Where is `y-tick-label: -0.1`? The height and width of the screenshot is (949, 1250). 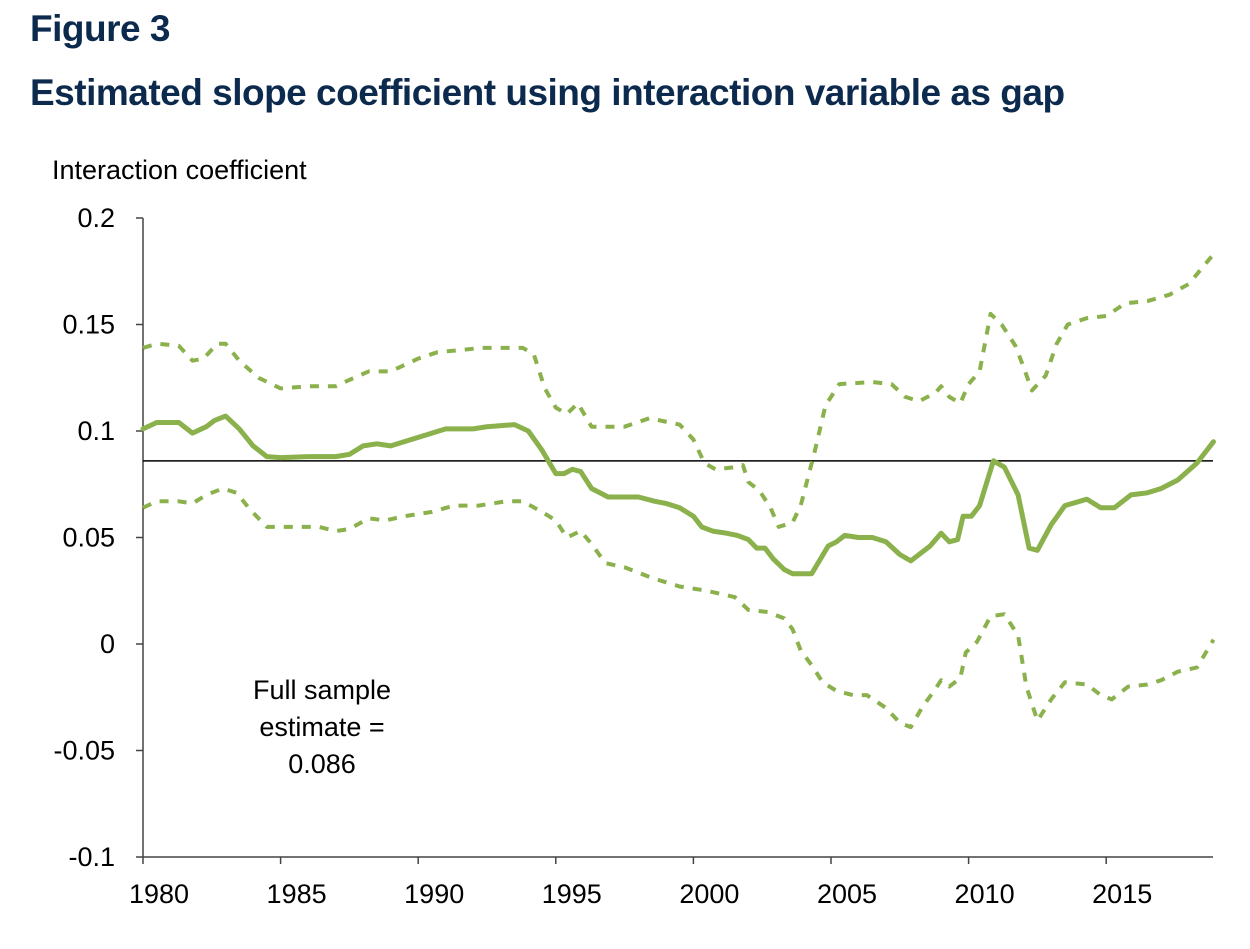
y-tick-label: -0.1 is located at coordinates (91, 857).